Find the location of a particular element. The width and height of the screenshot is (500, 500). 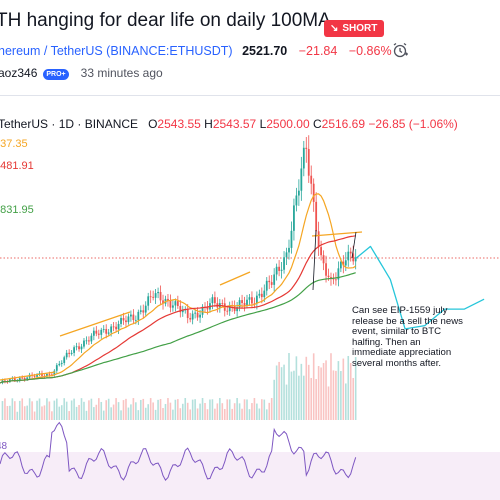

author-row: aoz346 PRO+ 33 minutes ago is located at coordinates (81, 73).